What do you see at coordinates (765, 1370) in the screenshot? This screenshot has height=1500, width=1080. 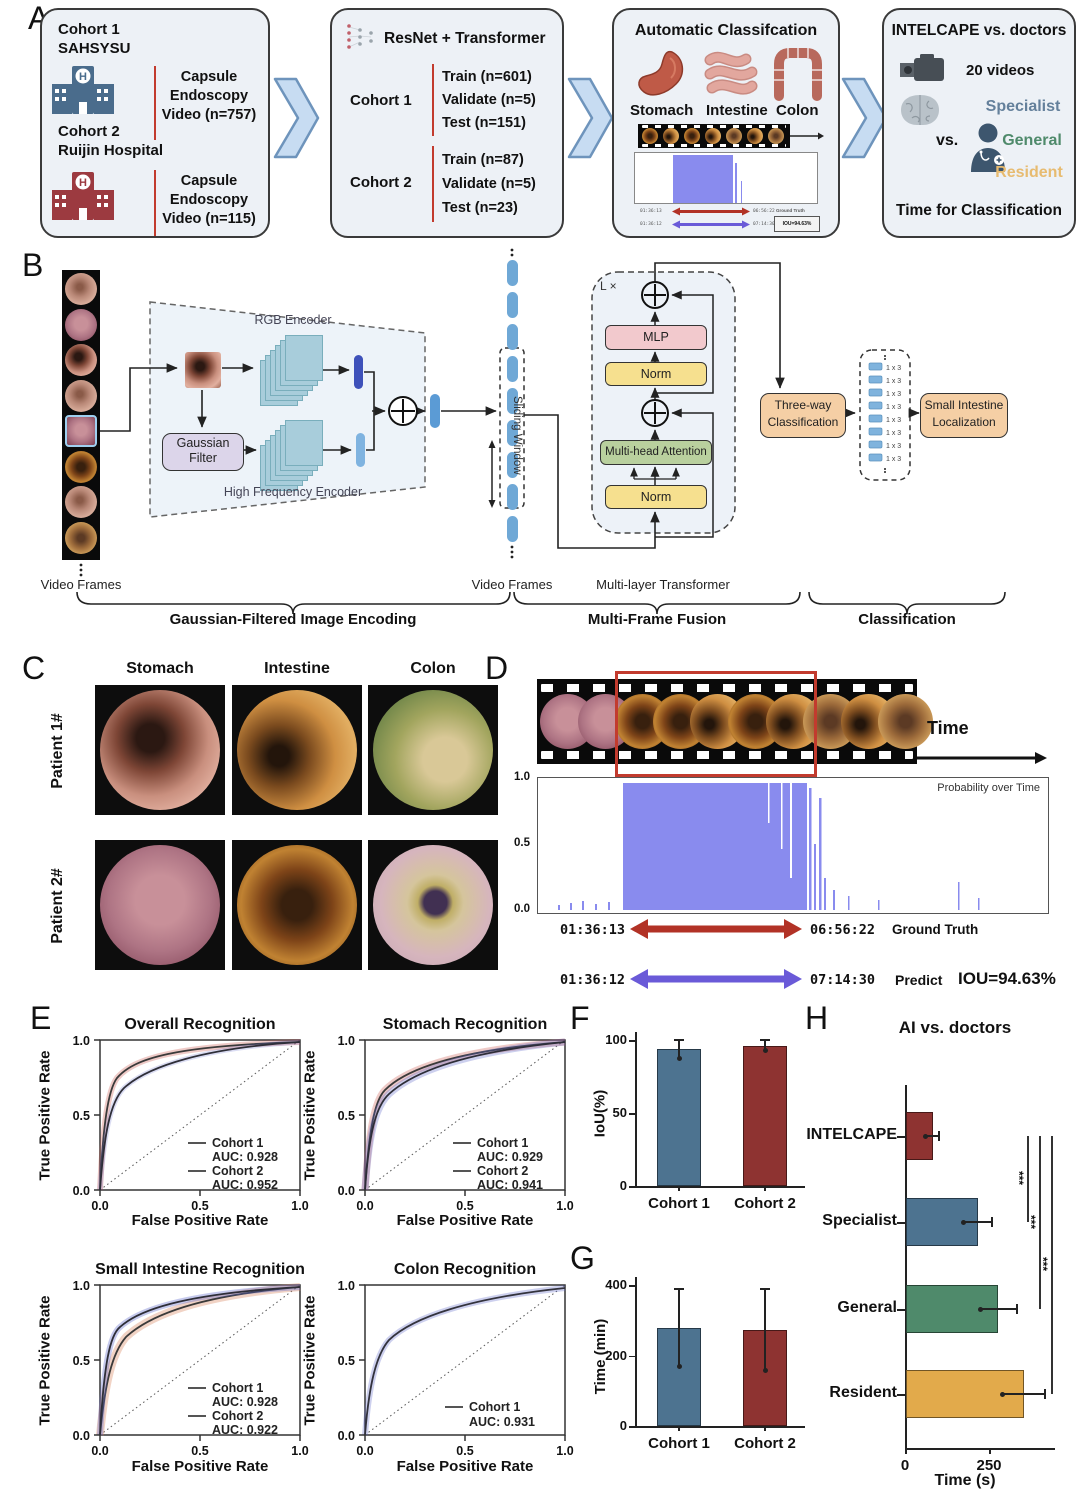 I see `error-dot` at bounding box center [765, 1370].